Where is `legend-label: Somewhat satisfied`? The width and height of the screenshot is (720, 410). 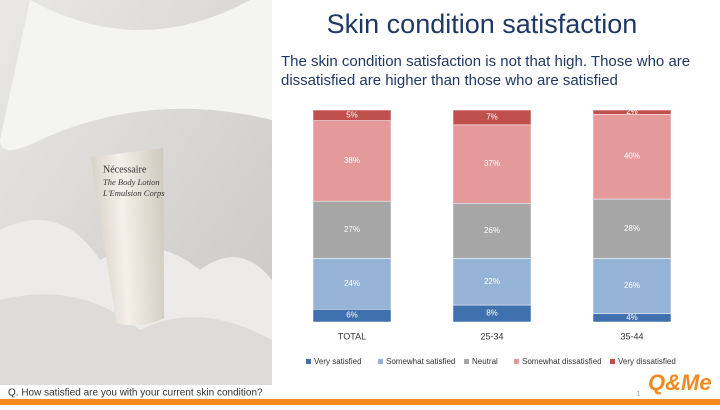
legend-label: Somewhat satisfied is located at coordinates (420, 361).